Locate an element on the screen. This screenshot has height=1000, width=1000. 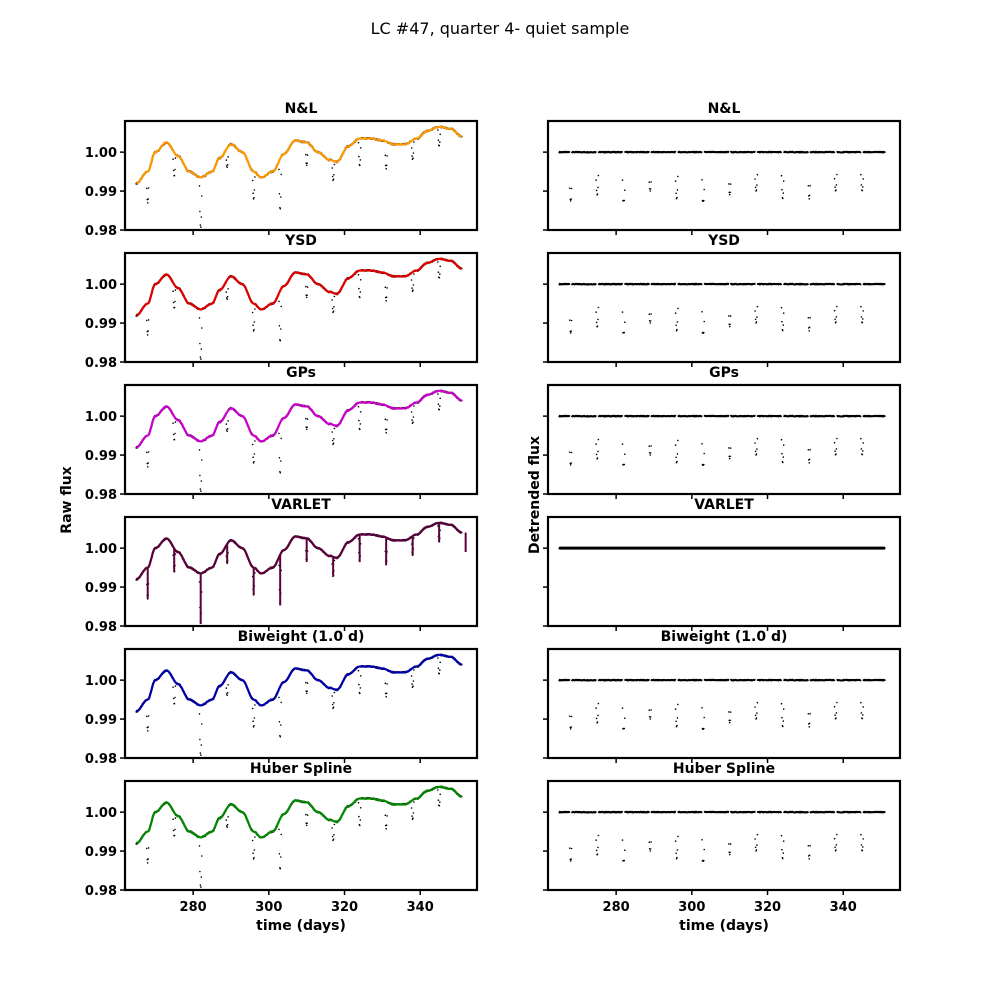
panel-title: GPs is located at coordinates (301, 373).